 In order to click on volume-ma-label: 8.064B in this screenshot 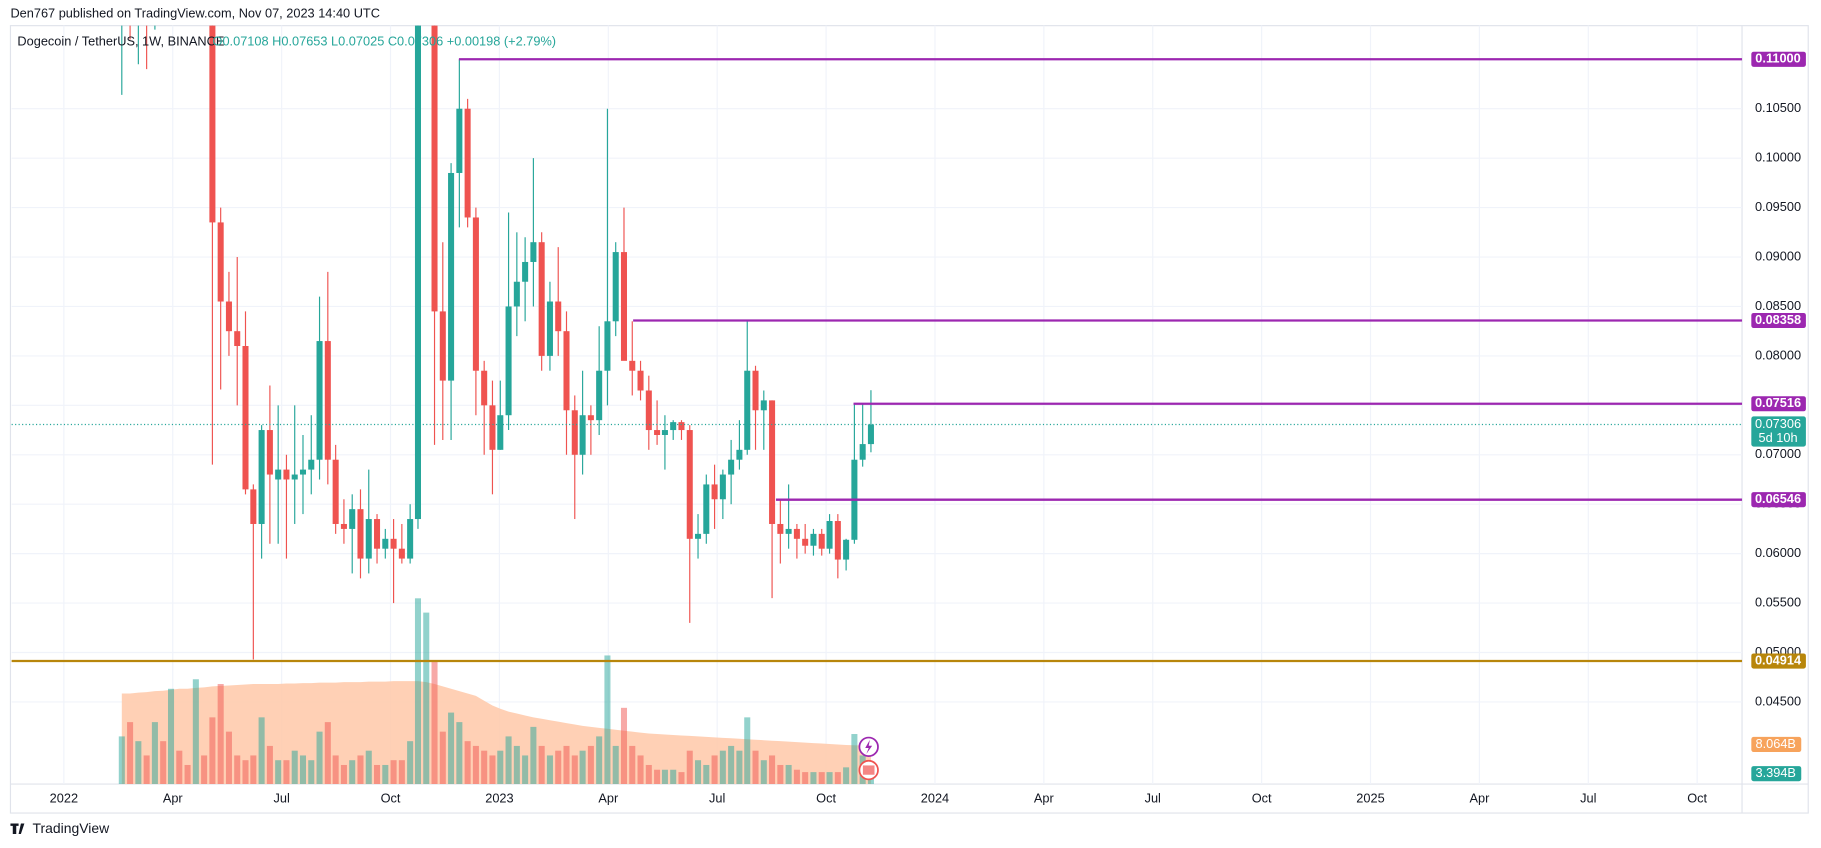, I will do `click(1775, 743)`.